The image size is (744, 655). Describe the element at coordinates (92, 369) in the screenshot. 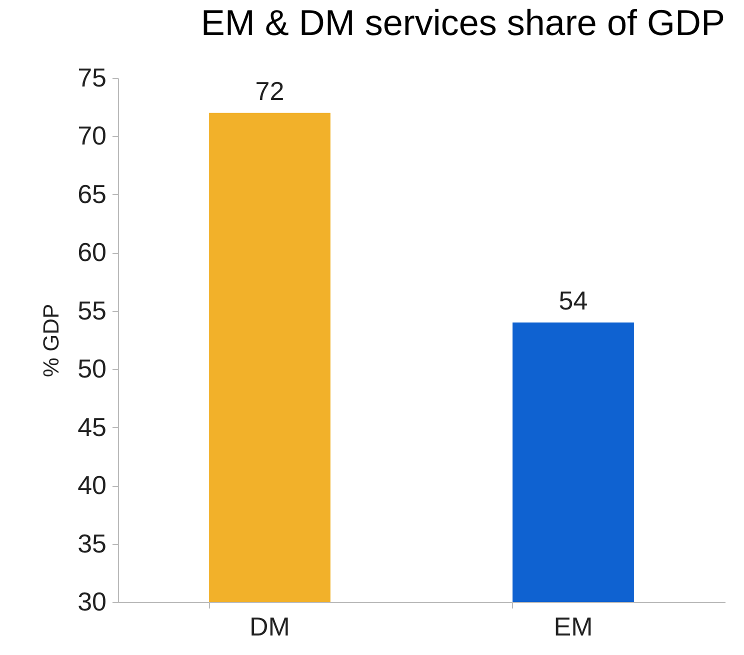

I see `y-tick-label: 50` at that location.